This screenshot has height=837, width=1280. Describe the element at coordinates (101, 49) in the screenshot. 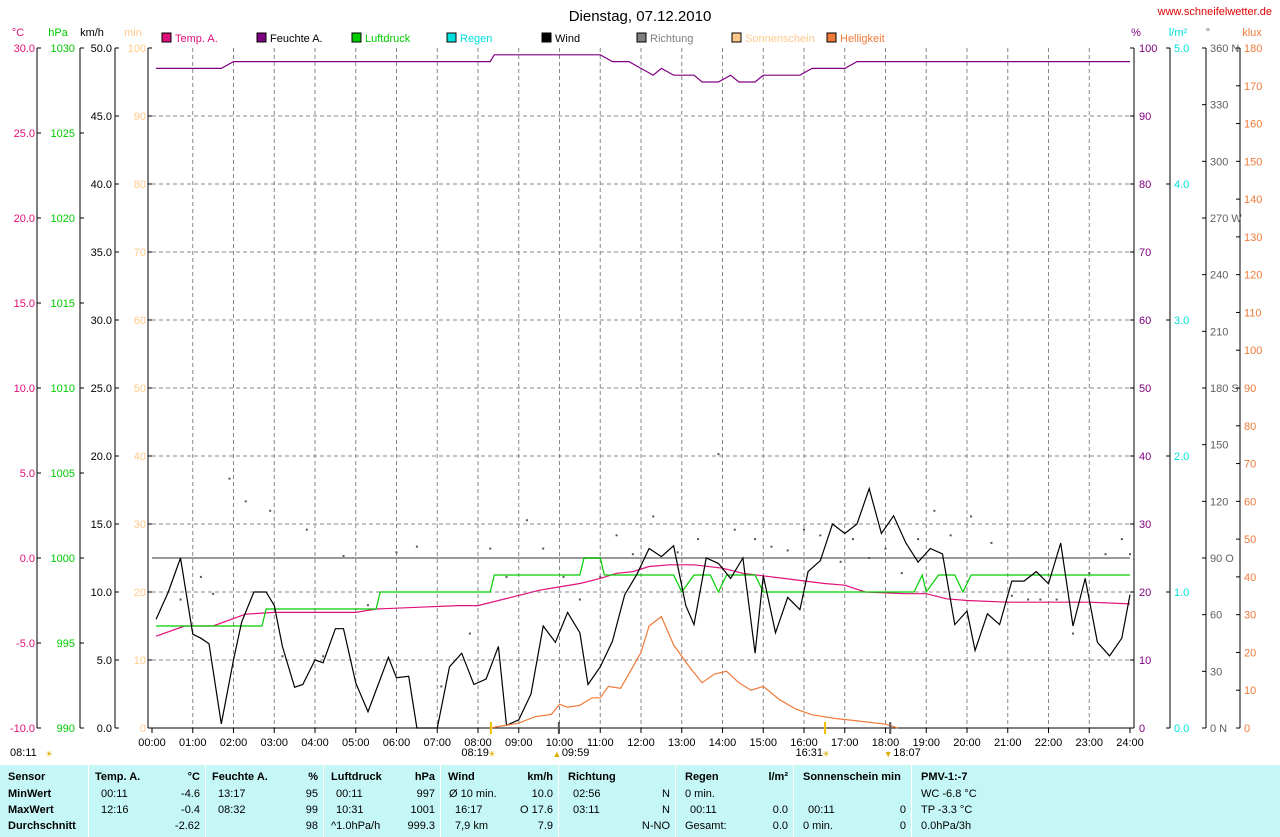

I see `wind-tick-label: 50.0` at that location.